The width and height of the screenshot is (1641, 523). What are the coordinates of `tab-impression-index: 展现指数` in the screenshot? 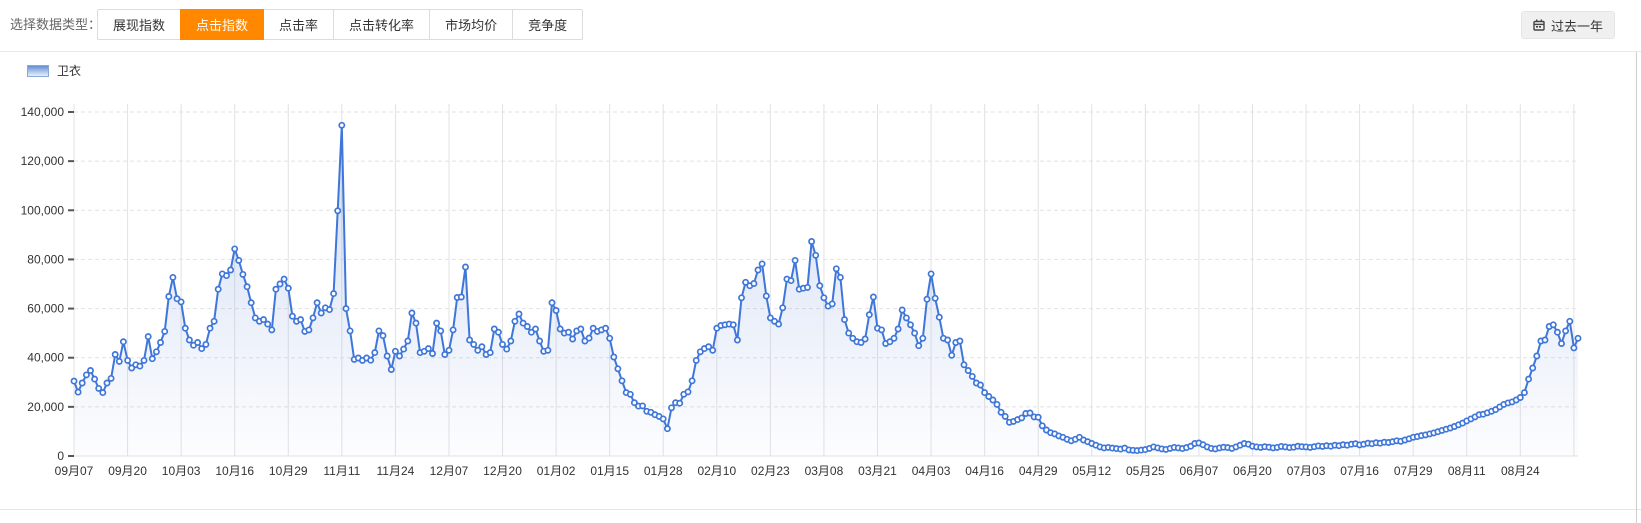 It's located at (139, 24).